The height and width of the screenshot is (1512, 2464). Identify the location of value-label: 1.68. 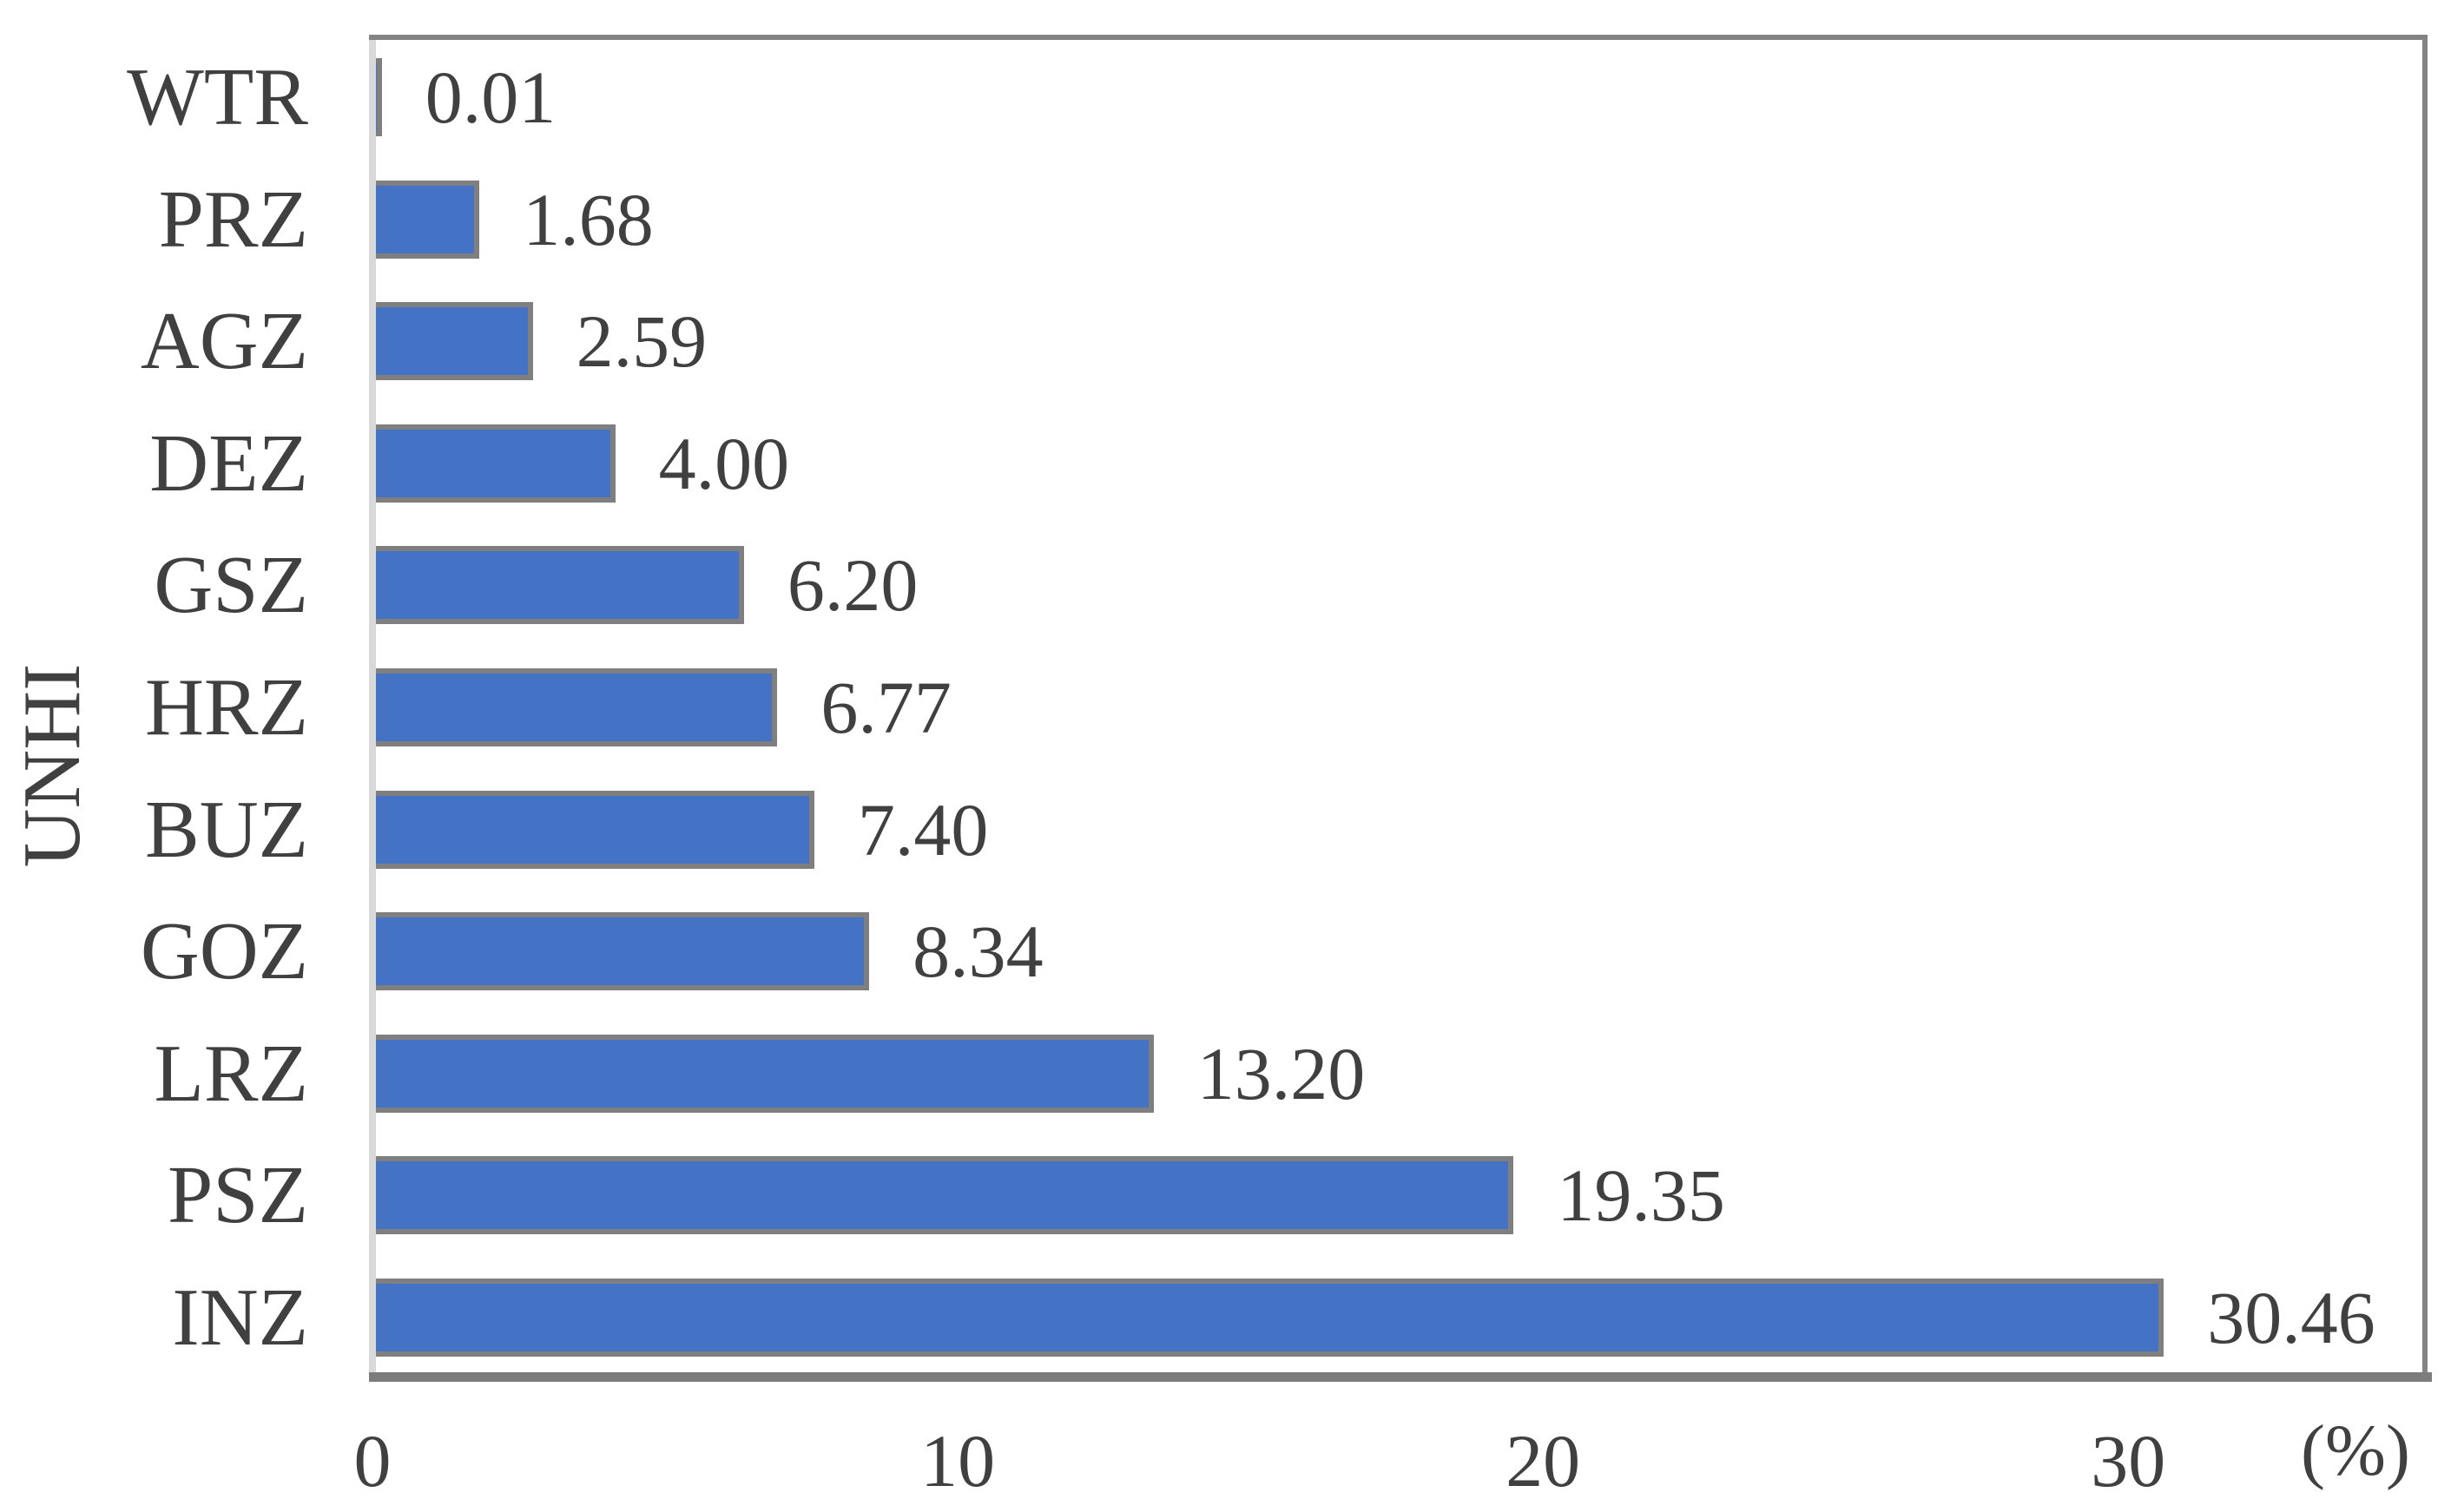
(588, 219).